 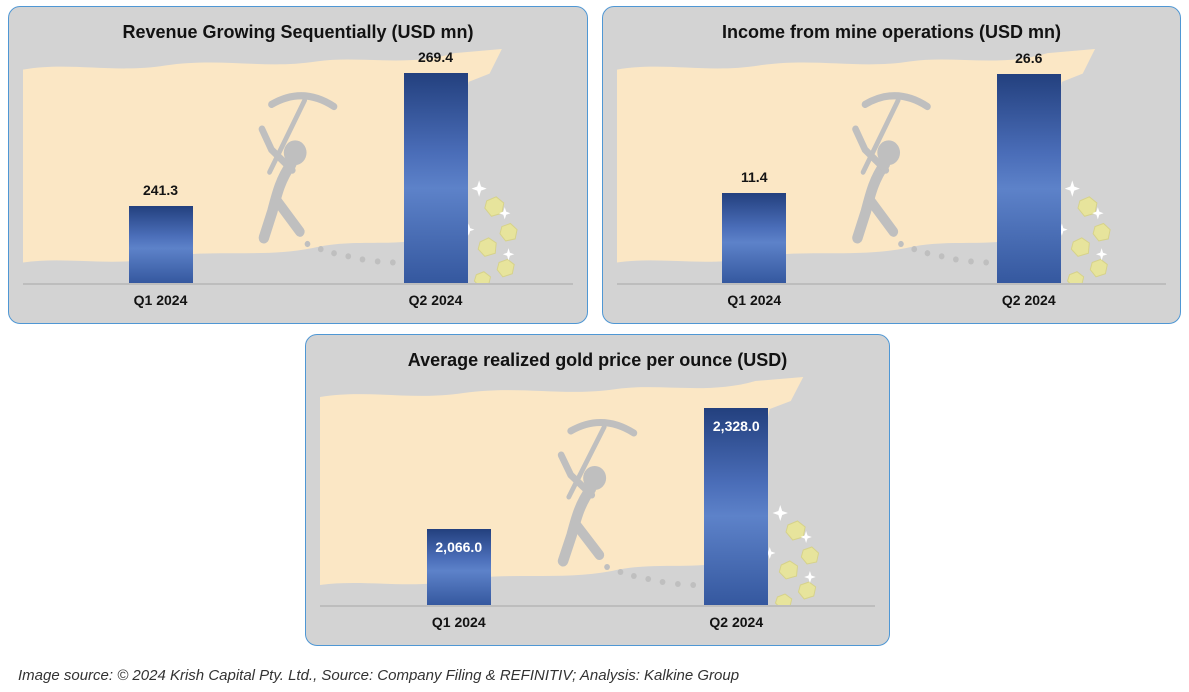 I want to click on bar-value-label: 269.4, so click(x=435, y=57).